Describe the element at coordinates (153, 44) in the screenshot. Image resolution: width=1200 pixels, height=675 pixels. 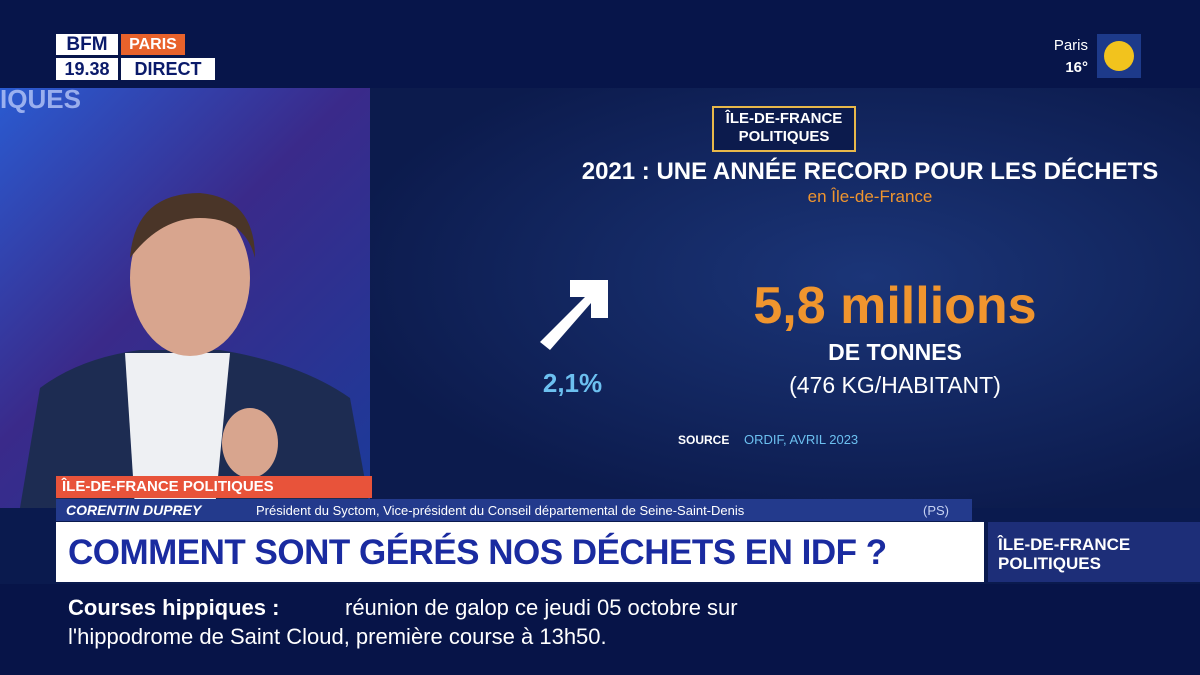
I see `city-tag: PARIS` at that location.